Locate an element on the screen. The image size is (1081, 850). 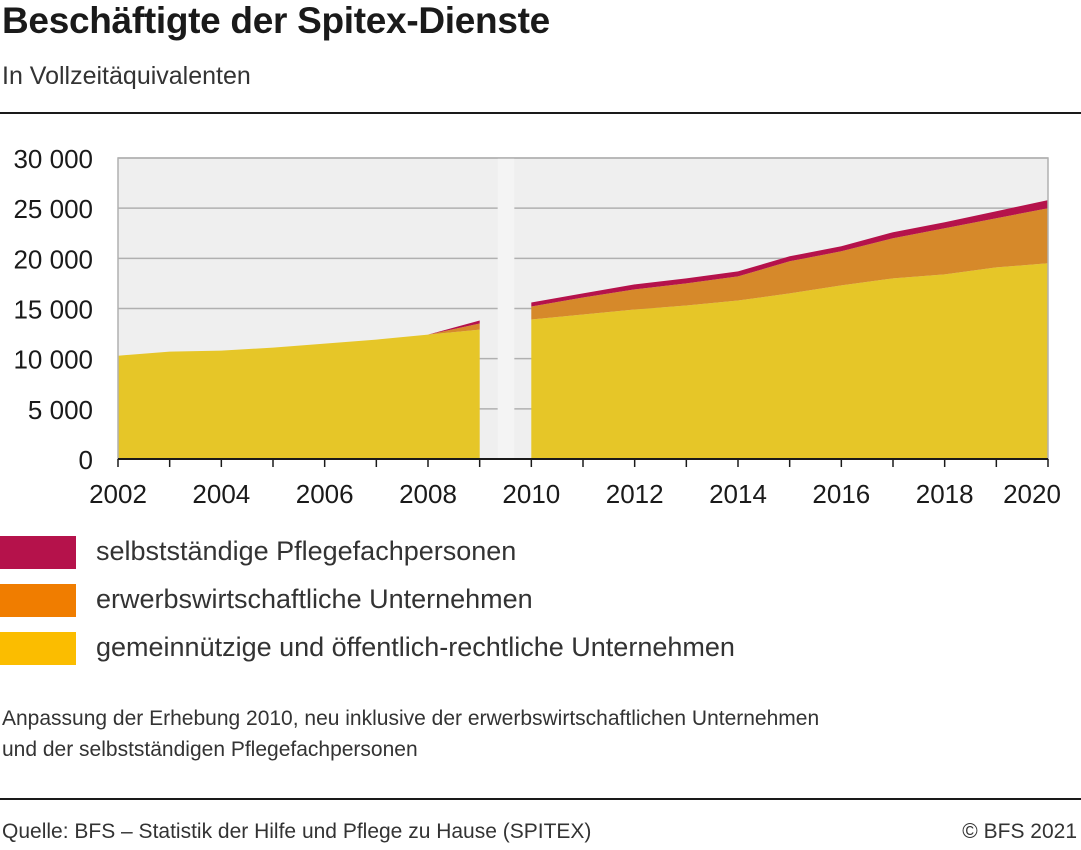
series-break-gap is located at coordinates (506, 308).